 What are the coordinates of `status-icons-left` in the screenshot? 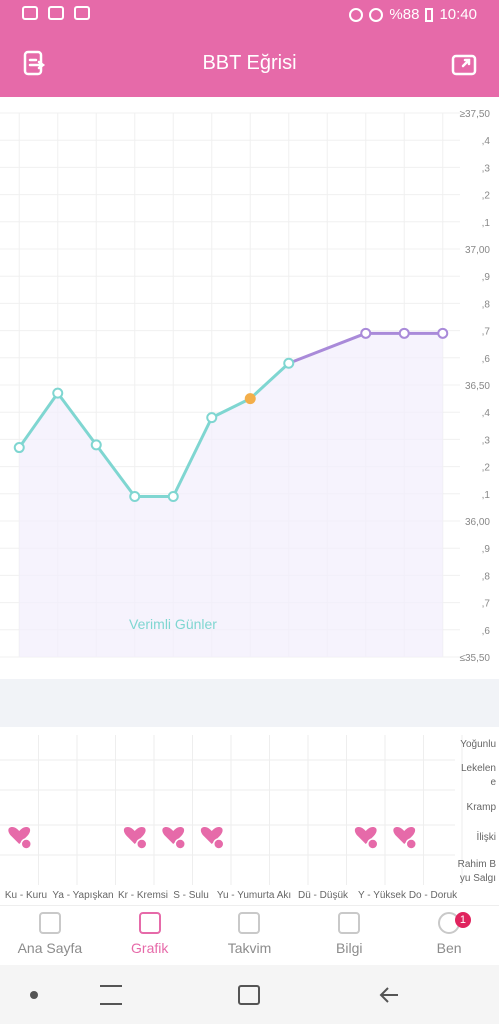 It's located at (56, 13).